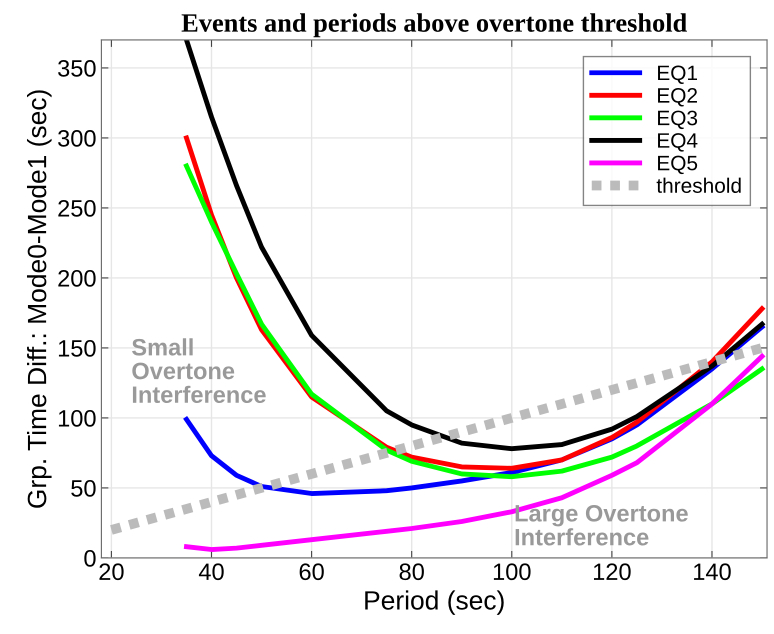 The width and height of the screenshot is (774, 634). Describe the element at coordinates (77, 348) in the screenshot. I see `y-tick-label: 150` at that location.